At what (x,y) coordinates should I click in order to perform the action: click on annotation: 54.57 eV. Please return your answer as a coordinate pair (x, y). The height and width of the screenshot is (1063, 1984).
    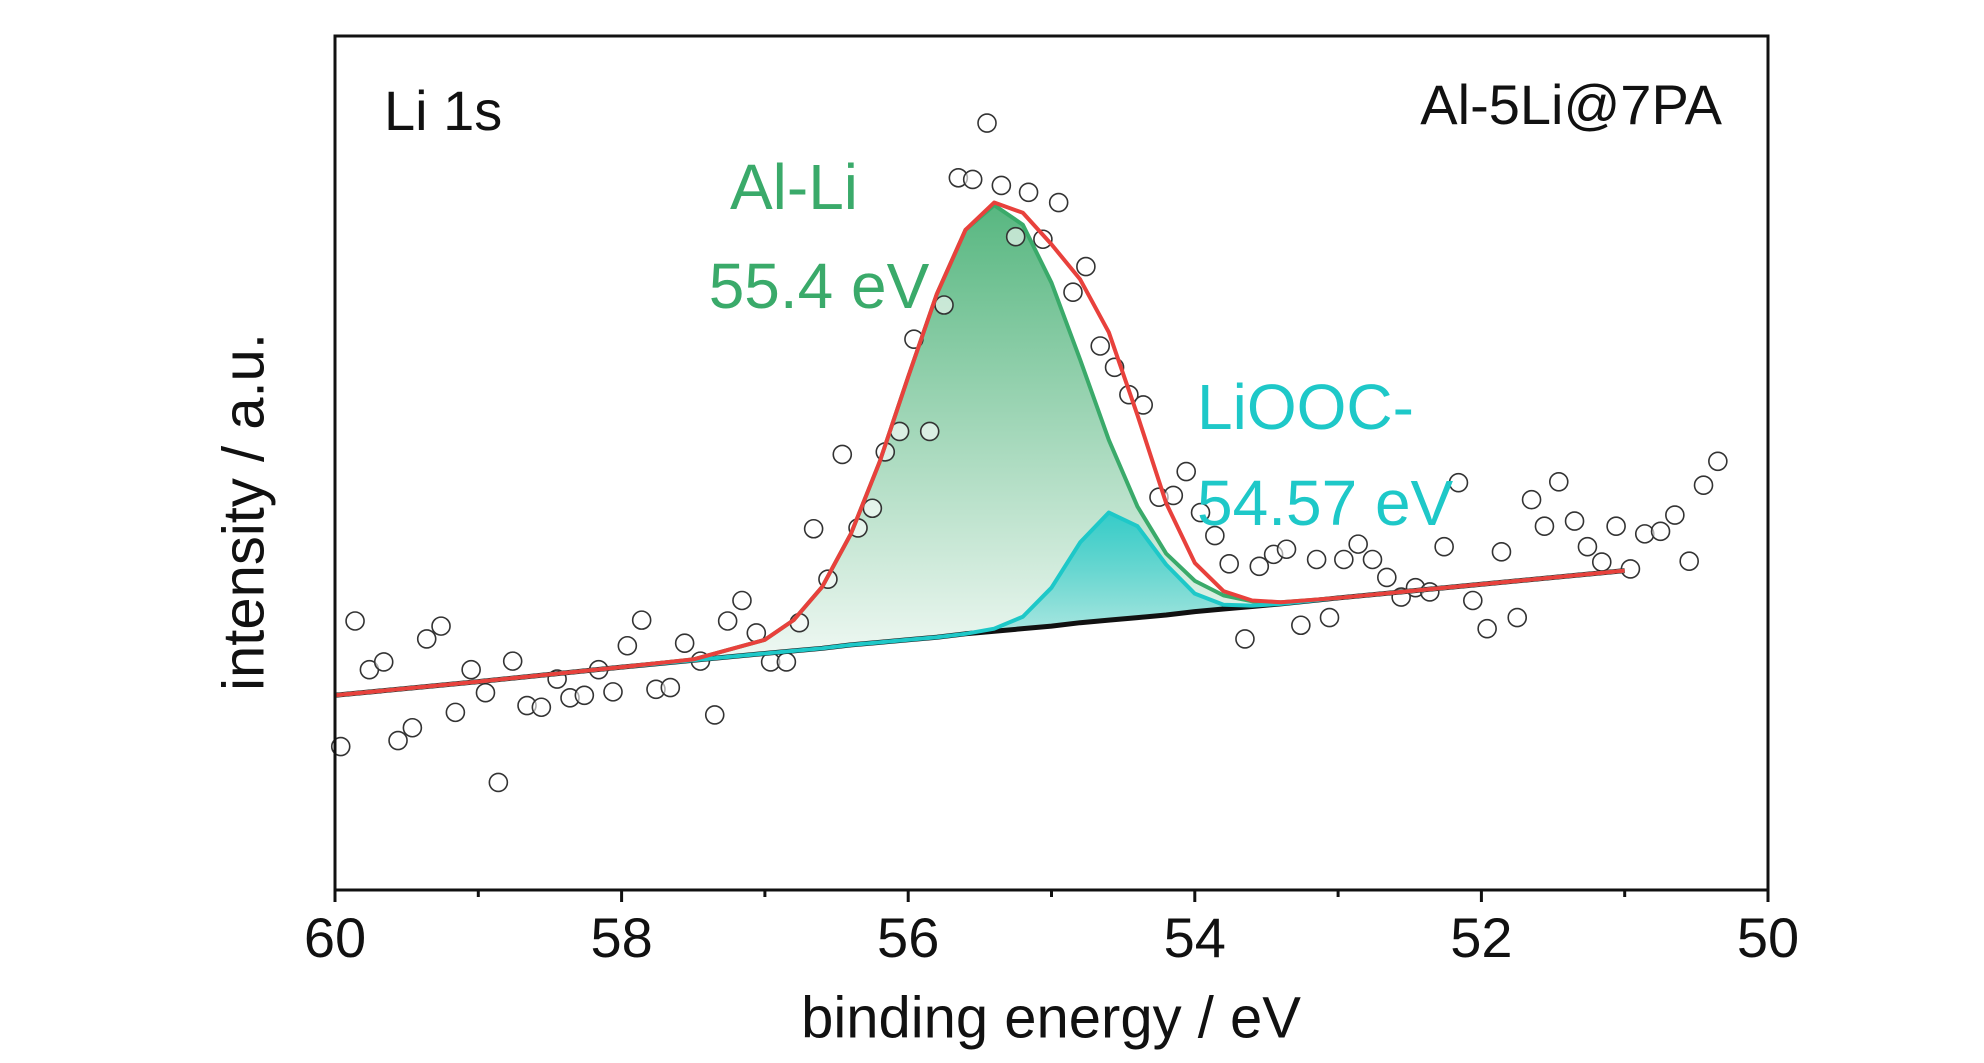
    Looking at the image, I should click on (1325, 503).